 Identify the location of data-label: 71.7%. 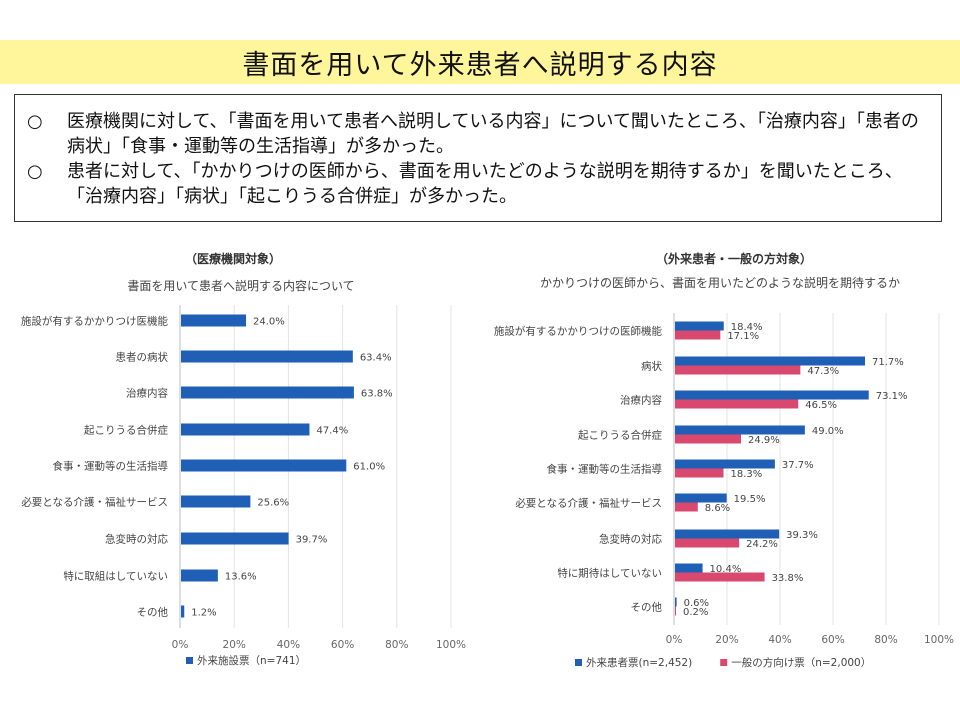
(888, 362).